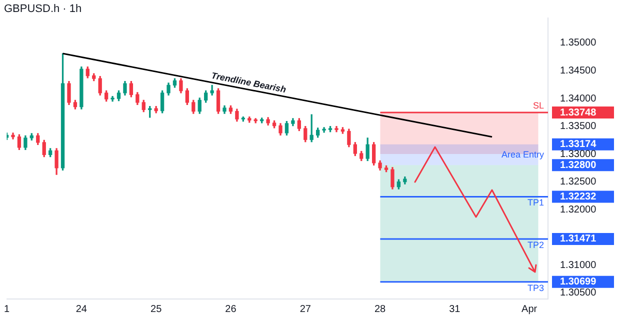  I want to click on y-tick-label: 1.31471, so click(578, 239).